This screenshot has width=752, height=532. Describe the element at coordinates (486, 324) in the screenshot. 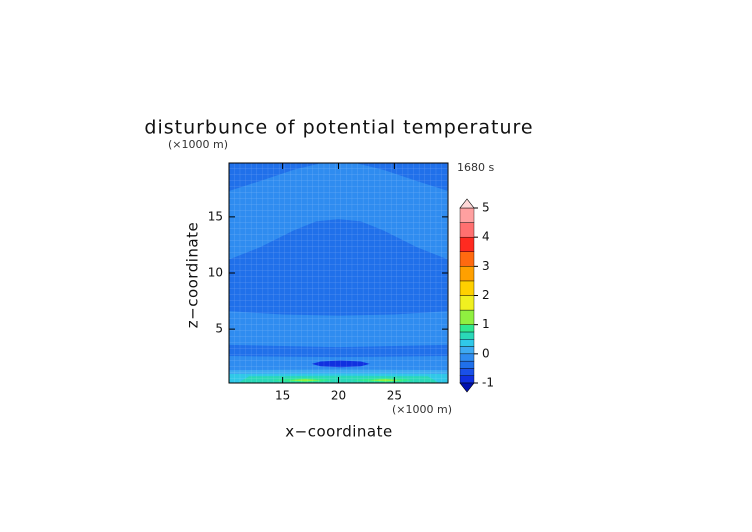

I see `colorbar-tick-label: 1` at that location.